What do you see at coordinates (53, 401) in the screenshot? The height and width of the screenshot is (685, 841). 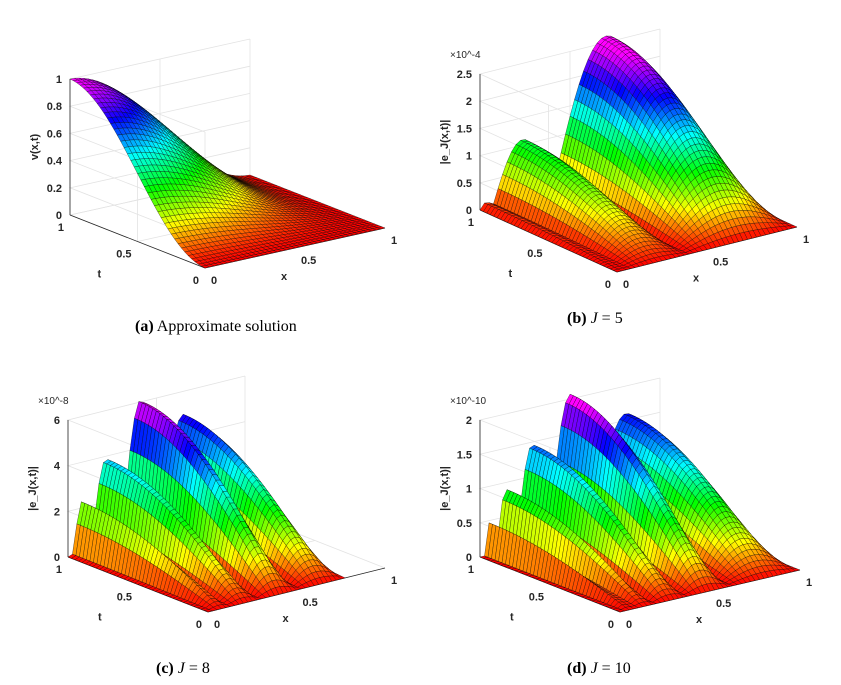 I see `z-exponent-label: ×10^-8` at bounding box center [53, 401].